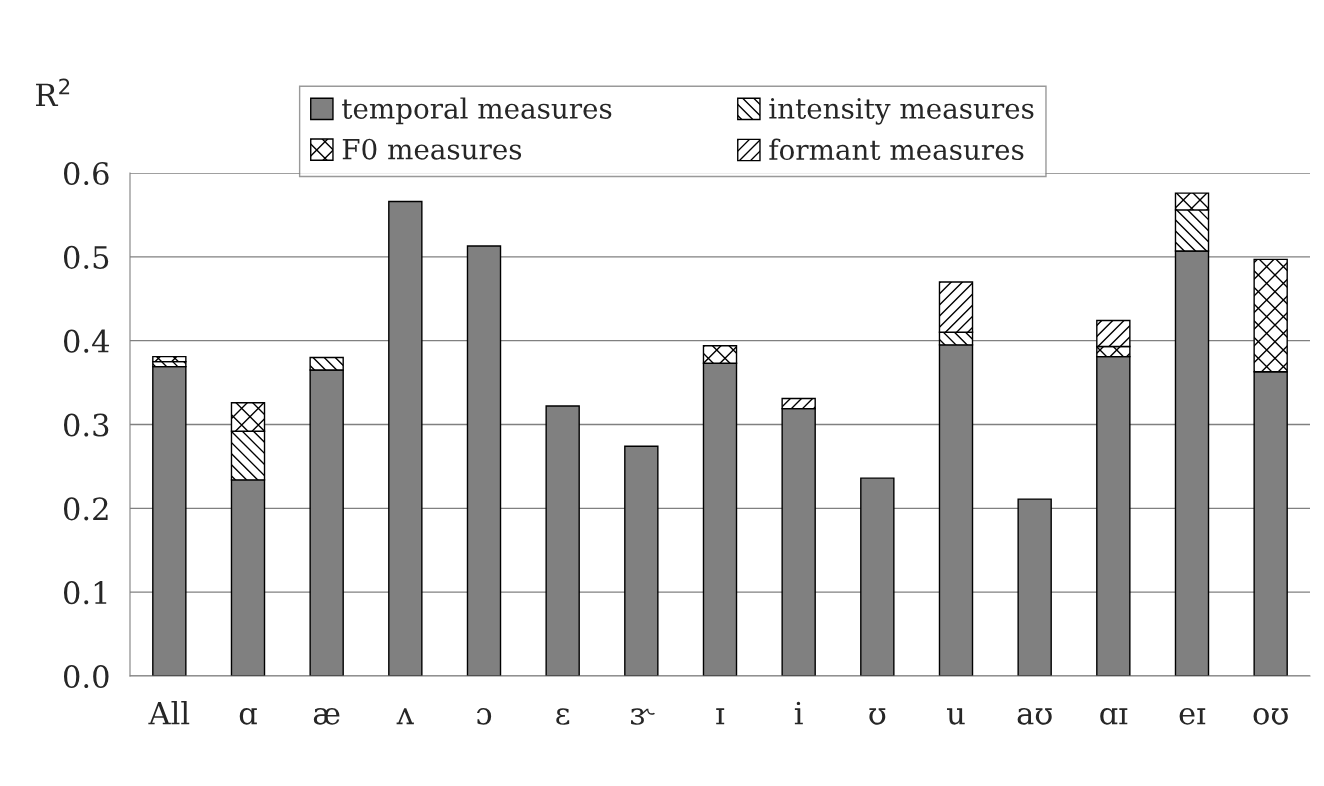 The image size is (1324, 786). What do you see at coordinates (405, 716) in the screenshot?
I see `x-tick-label: ʌ` at bounding box center [405, 716].